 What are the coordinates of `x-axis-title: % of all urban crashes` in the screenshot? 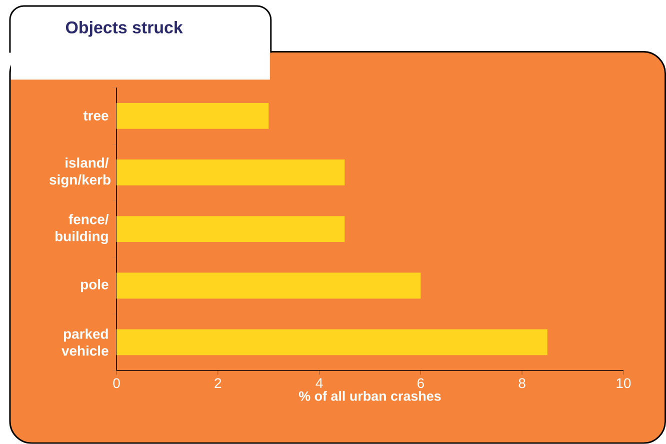 It's located at (369, 396).